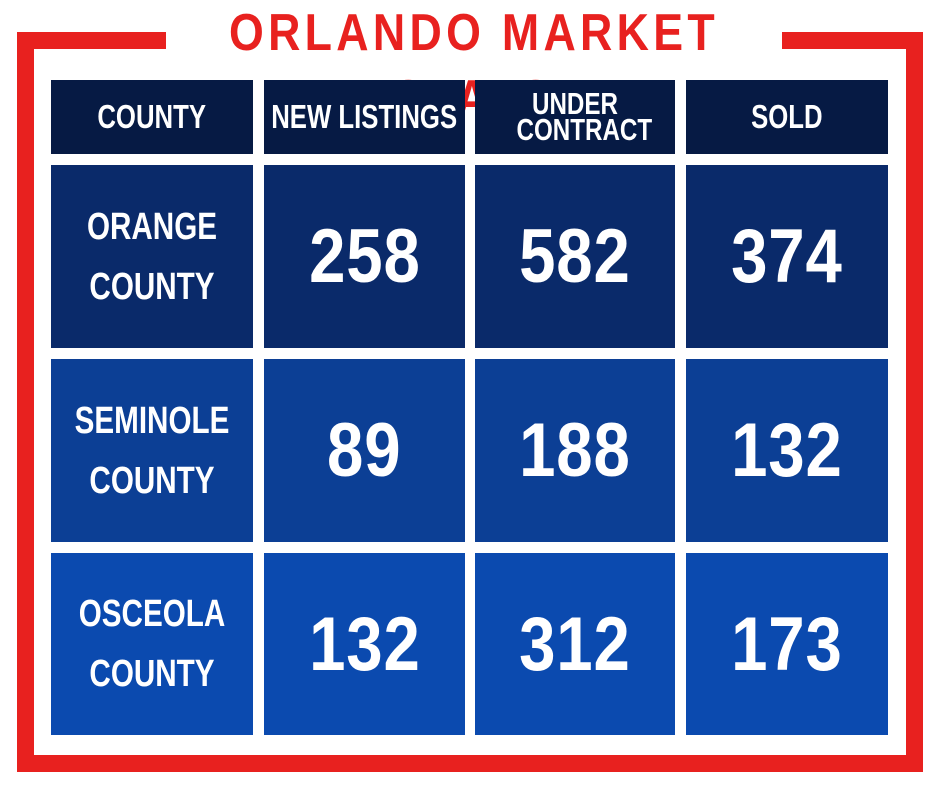  I want to click on table-cell-orange-new-listings: 258, so click(364, 256).